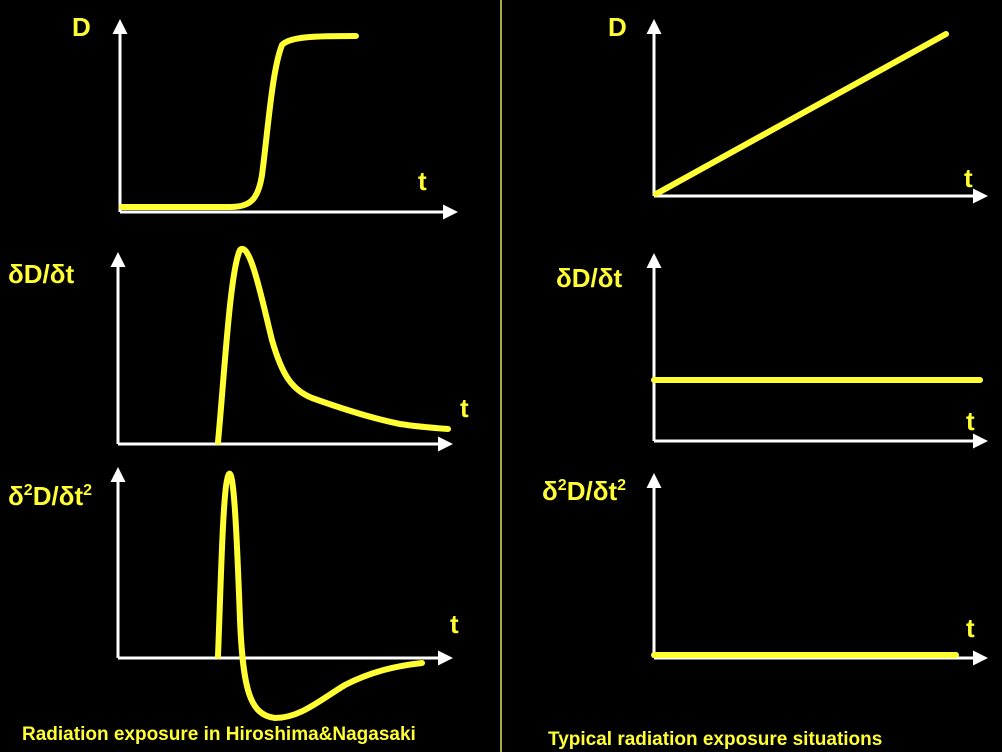  What do you see at coordinates (715, 739) in the screenshot?
I see `right-caption: Typical radiation exposure situations` at bounding box center [715, 739].